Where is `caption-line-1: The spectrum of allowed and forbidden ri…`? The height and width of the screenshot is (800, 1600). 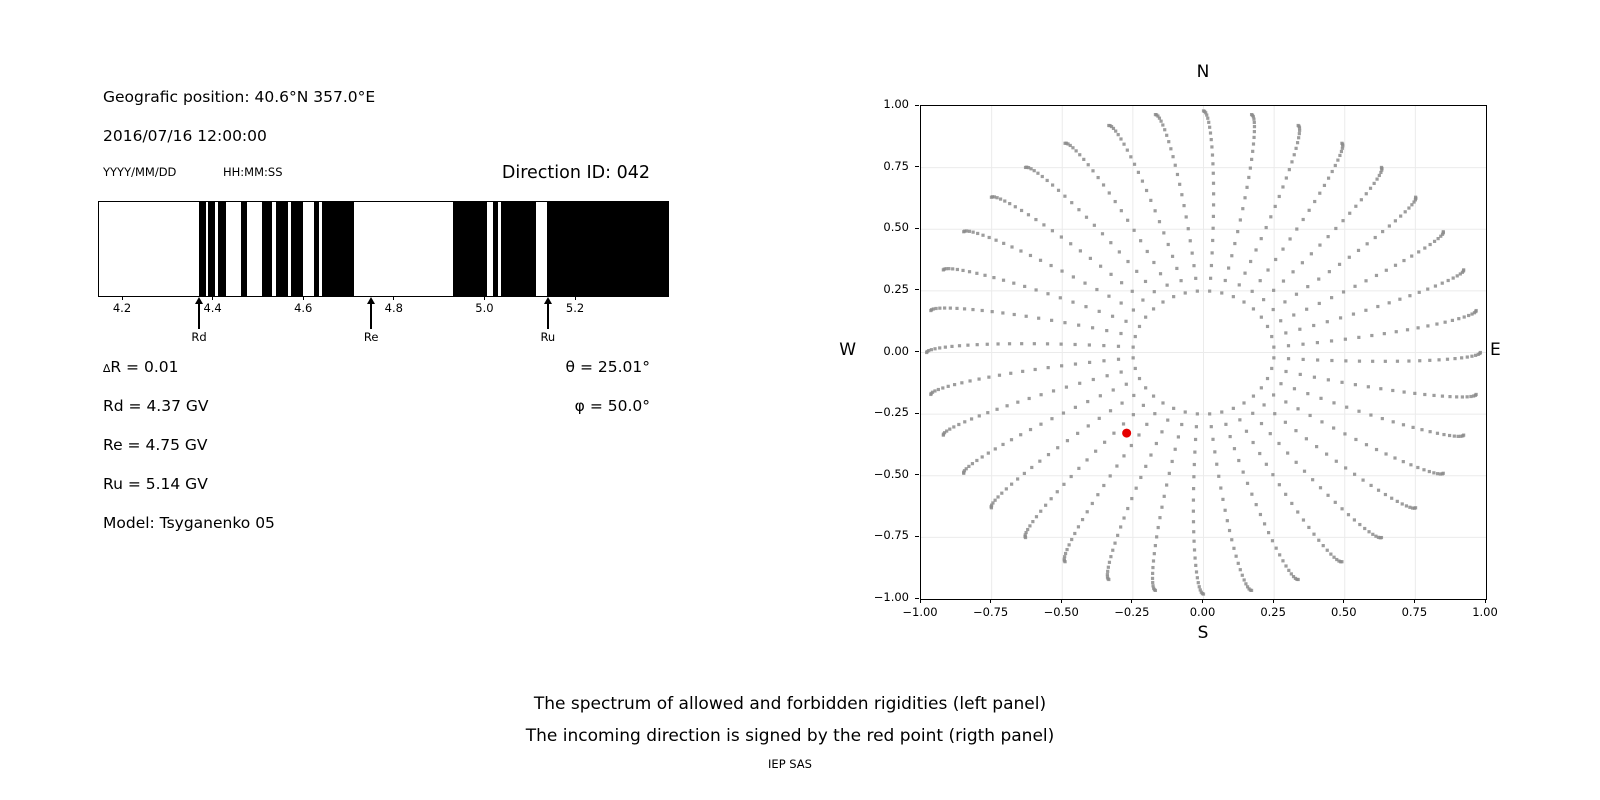
caption-line-1: The spectrum of allowed and forbidden ri… is located at coordinates (790, 704).